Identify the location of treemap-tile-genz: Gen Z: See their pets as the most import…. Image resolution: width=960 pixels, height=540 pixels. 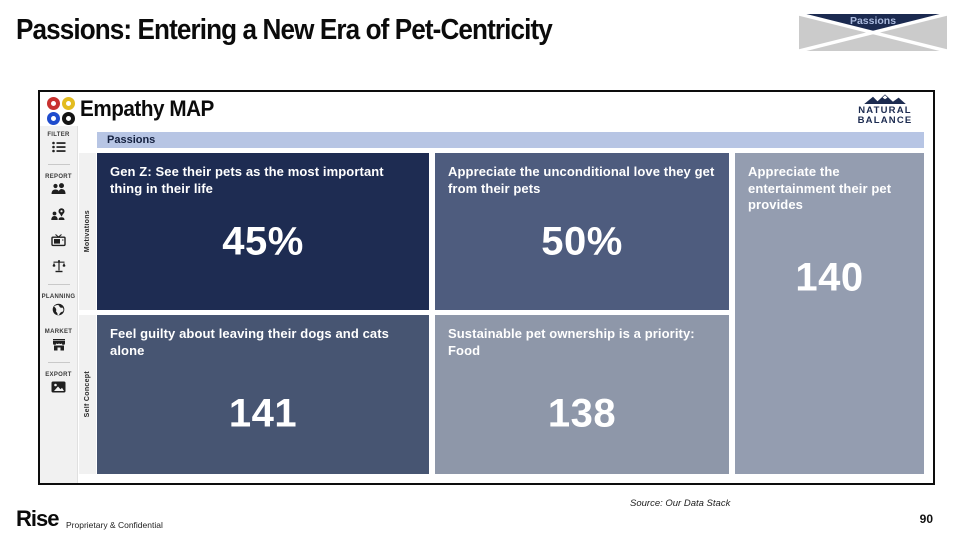
(263, 231).